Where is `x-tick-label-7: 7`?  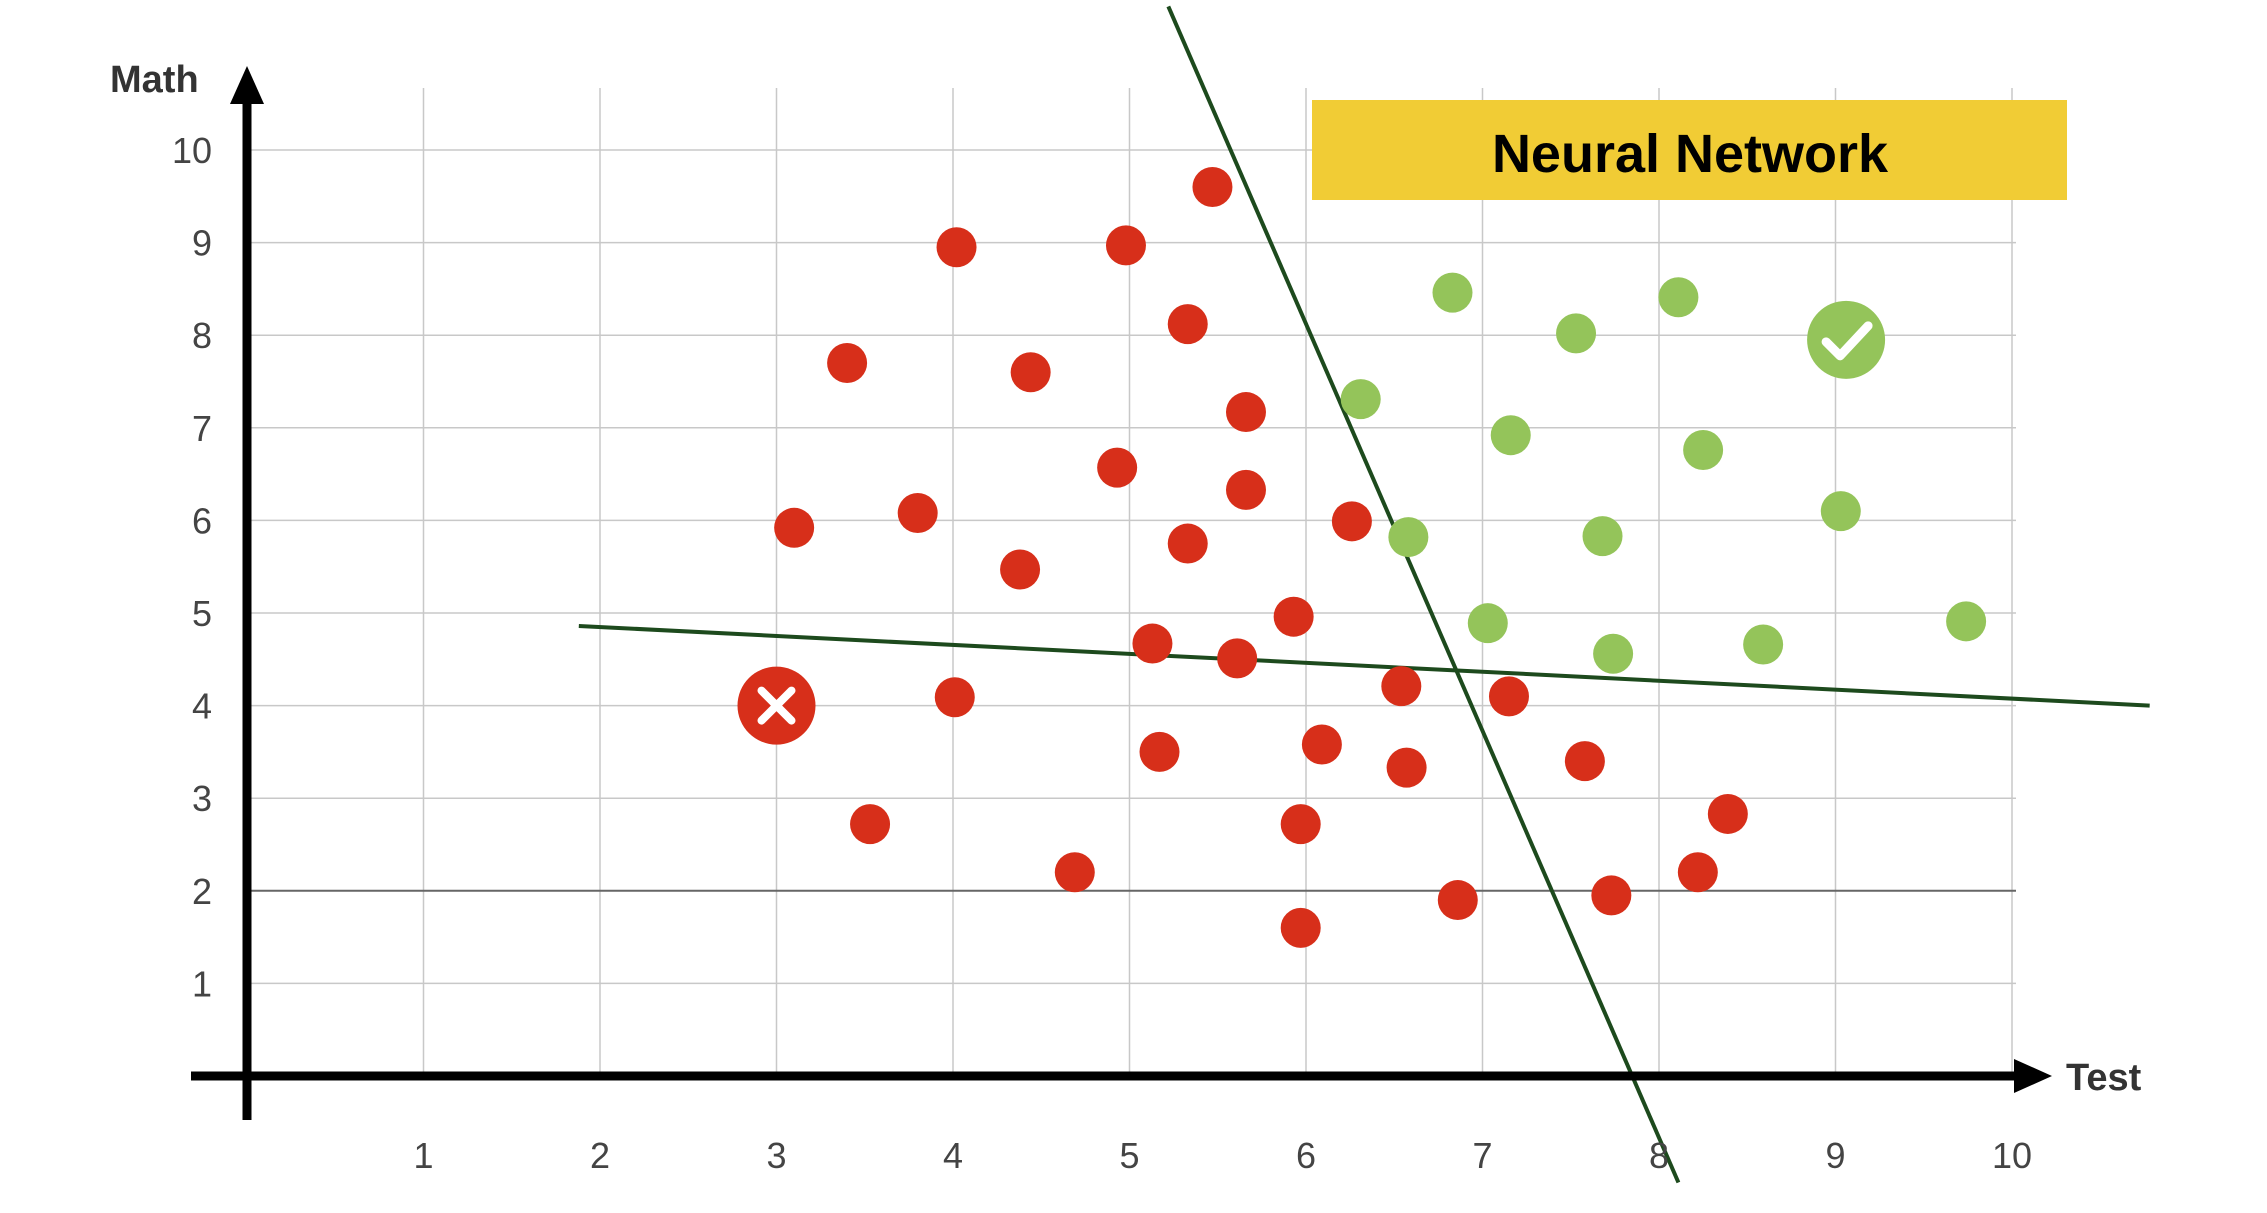
x-tick-label-7: 7 is located at coordinates (1482, 1155).